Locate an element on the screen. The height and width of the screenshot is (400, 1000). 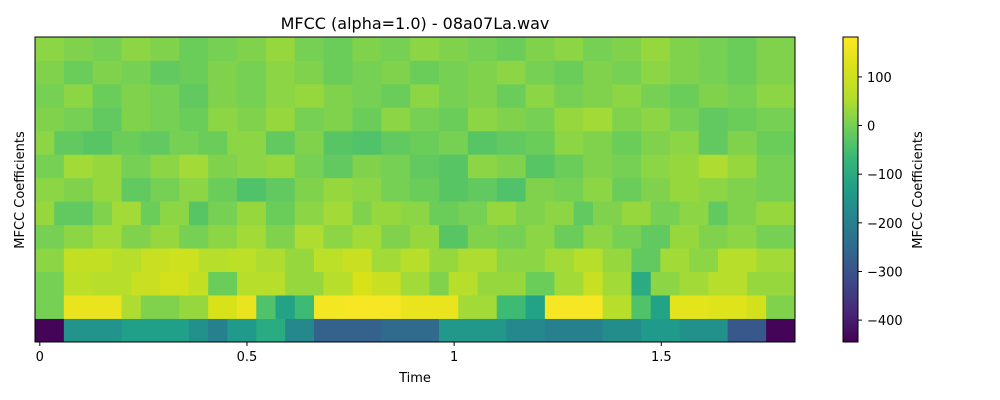
colorbar-tick-label: 100 is located at coordinates (879, 78).